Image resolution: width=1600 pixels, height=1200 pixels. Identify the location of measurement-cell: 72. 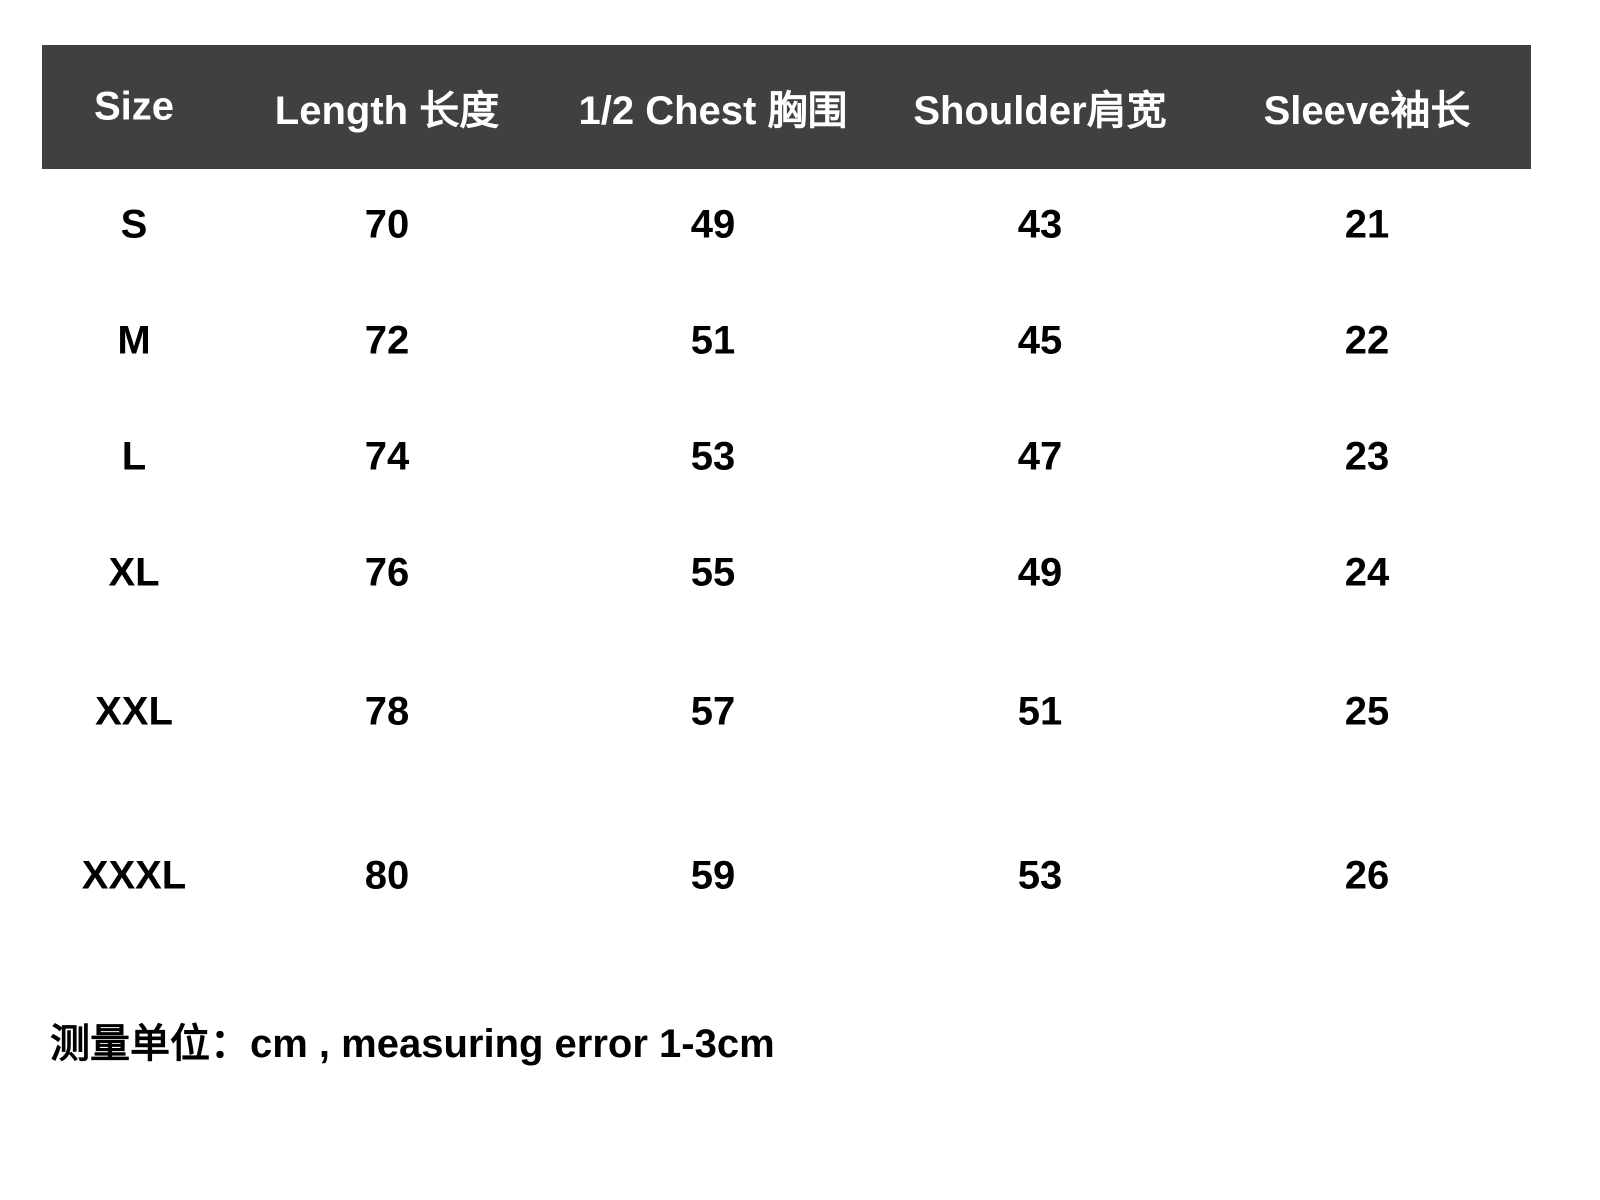
(387, 340).